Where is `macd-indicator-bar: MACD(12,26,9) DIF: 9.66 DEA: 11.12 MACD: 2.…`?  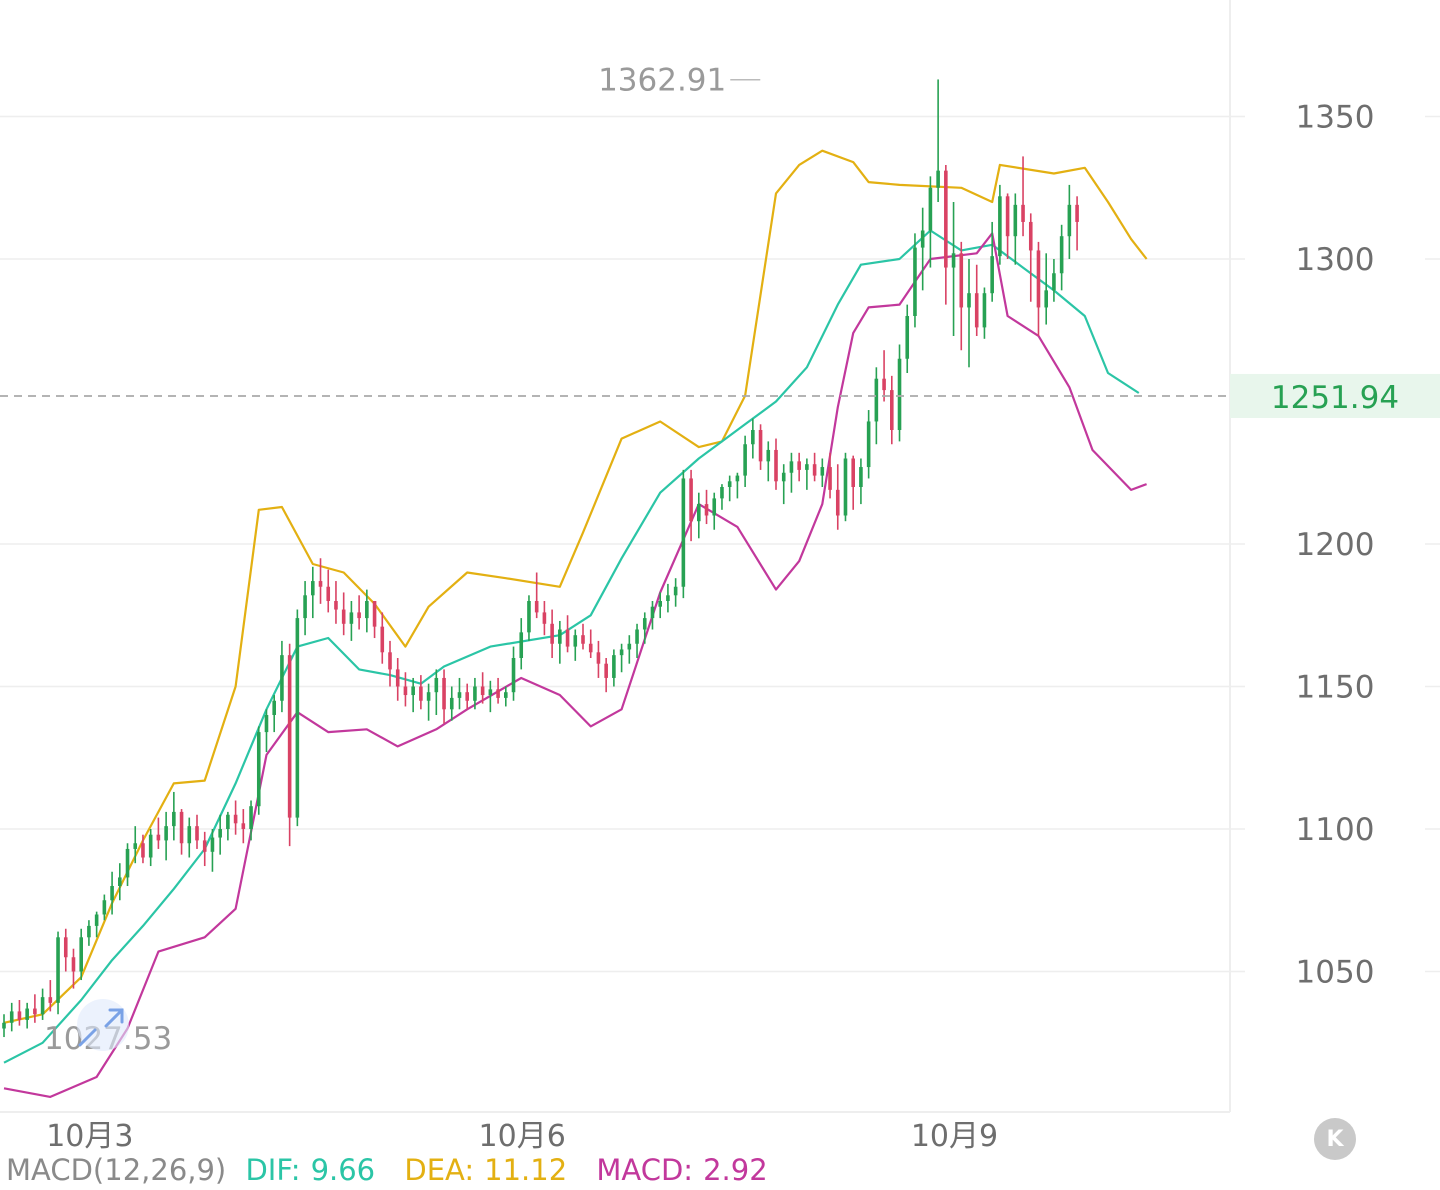 macd-indicator-bar: MACD(12,26,9) DIF: 9.66 DEA: 11.12 MACD: 2.… is located at coordinates (397, 1168).